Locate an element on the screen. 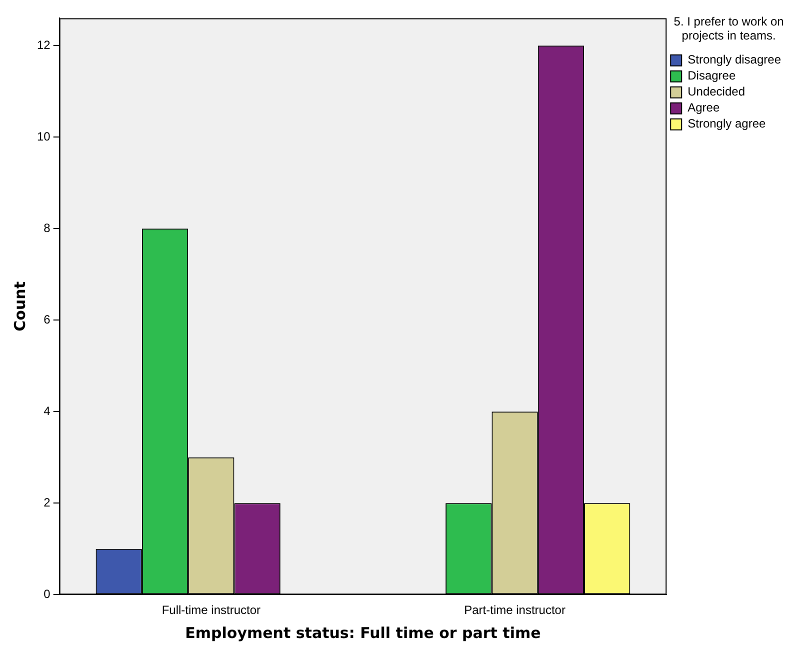  y-tick-label: 6 is located at coordinates (47, 319).